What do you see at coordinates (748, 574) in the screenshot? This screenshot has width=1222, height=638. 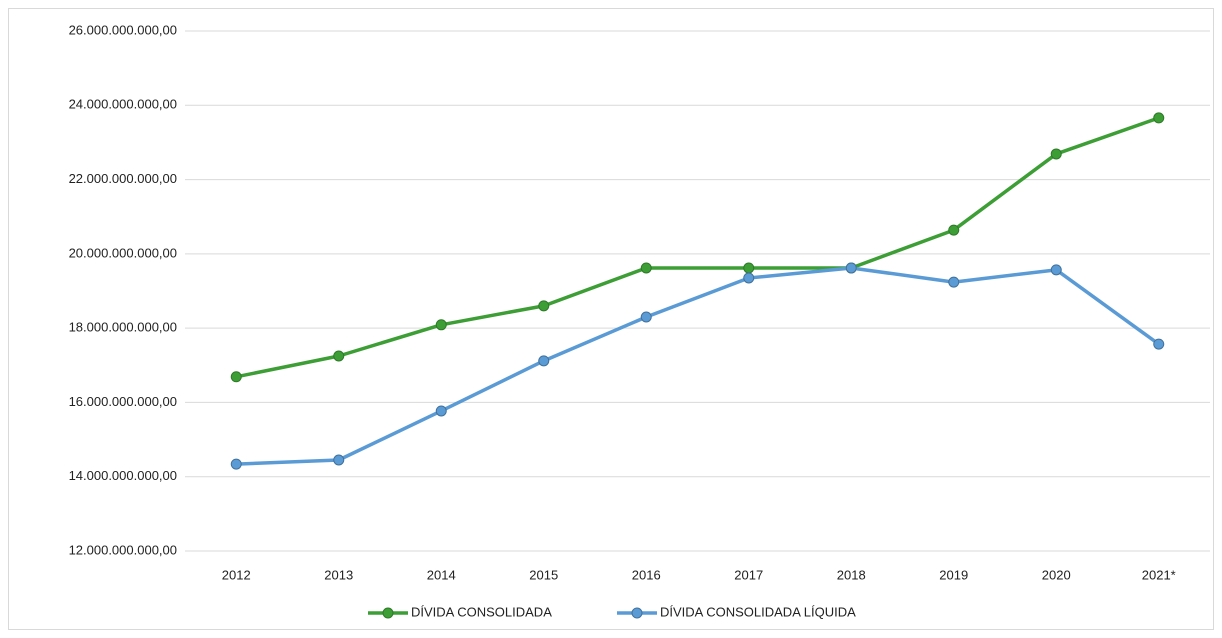 I see `x-tick-label: 2017` at bounding box center [748, 574].